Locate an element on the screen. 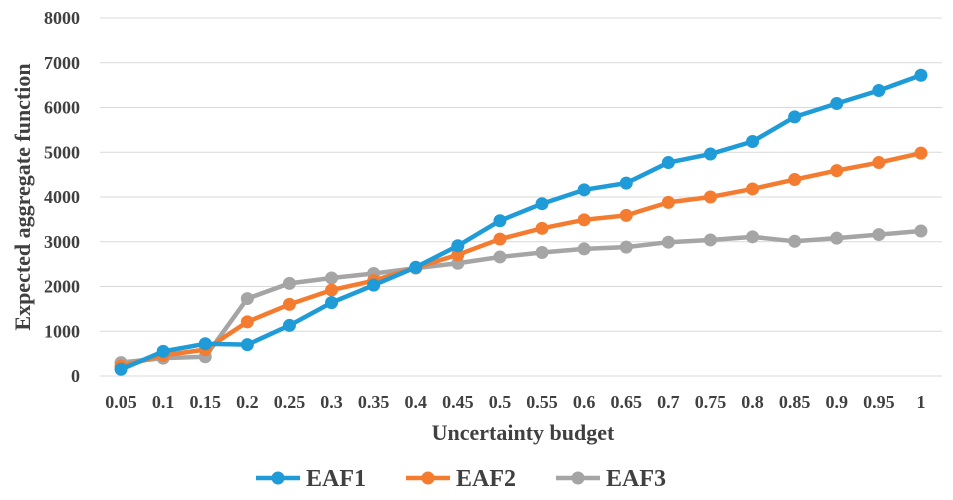 The image size is (953, 500). x-tick-label: 0.75 is located at coordinates (711, 402).